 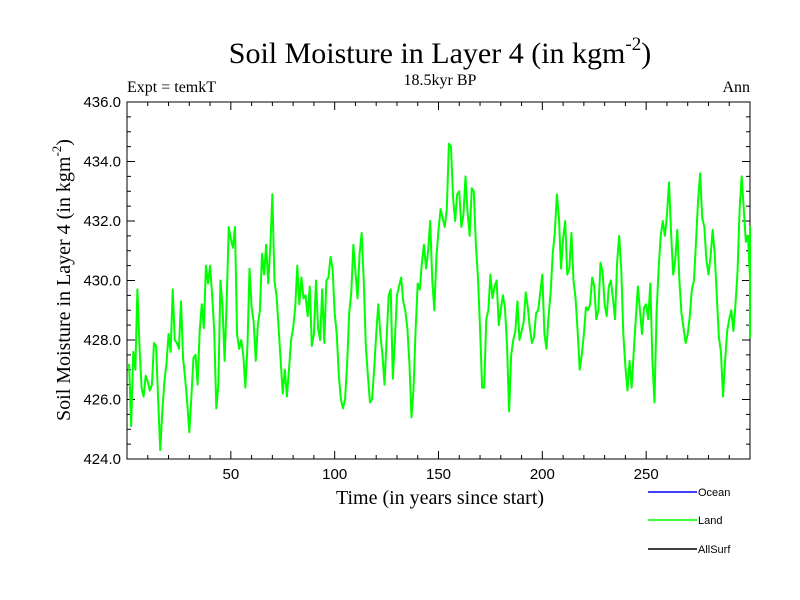 I want to click on y-axis-label-superscript: -2, so click(x=56, y=151).